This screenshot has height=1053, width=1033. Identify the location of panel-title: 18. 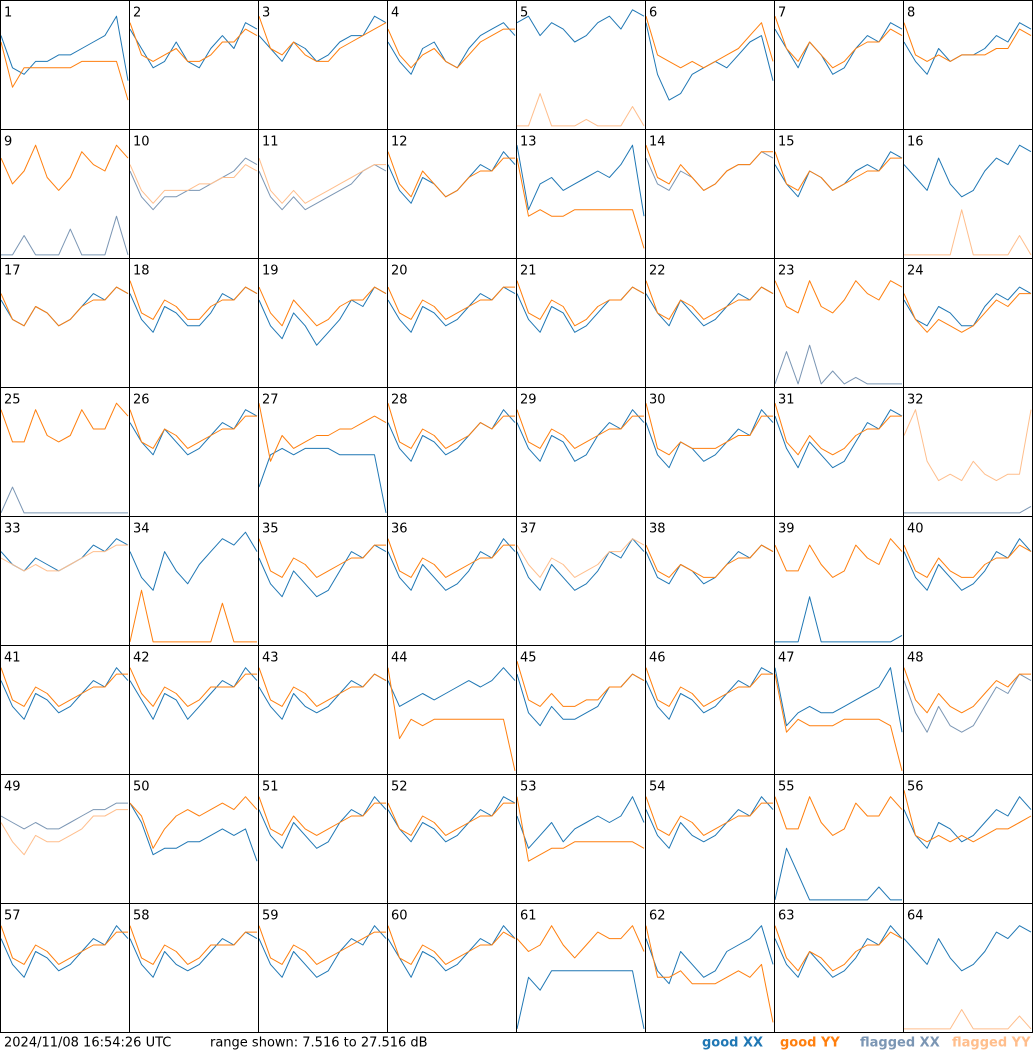
(141, 271).